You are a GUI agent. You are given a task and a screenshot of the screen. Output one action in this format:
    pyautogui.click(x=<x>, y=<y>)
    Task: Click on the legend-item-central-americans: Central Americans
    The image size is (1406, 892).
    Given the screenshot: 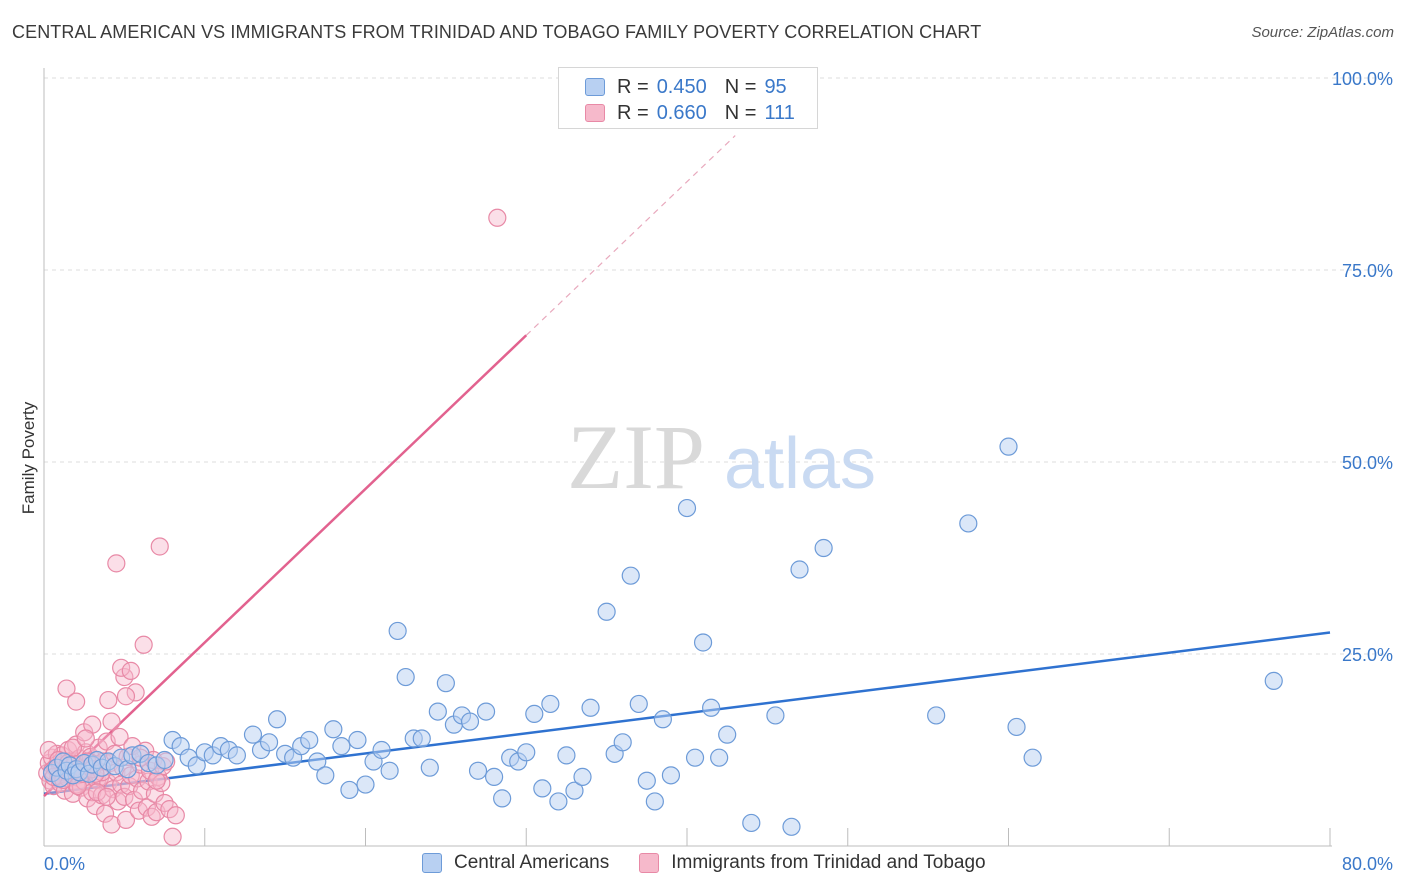 What is the action you would take?
    pyautogui.click(x=515, y=863)
    